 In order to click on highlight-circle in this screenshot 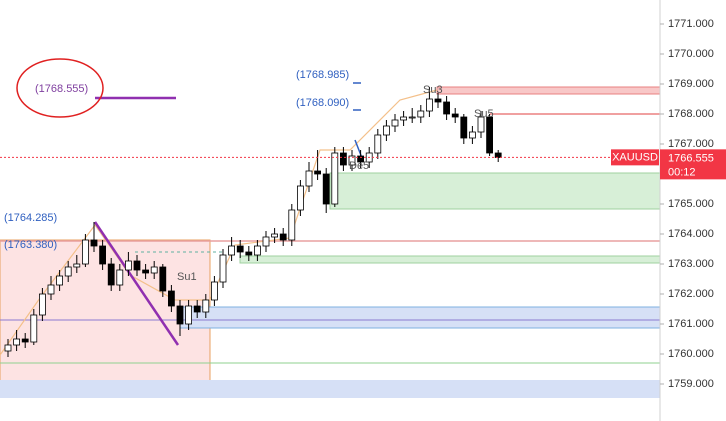, I will do `click(60, 88)`.